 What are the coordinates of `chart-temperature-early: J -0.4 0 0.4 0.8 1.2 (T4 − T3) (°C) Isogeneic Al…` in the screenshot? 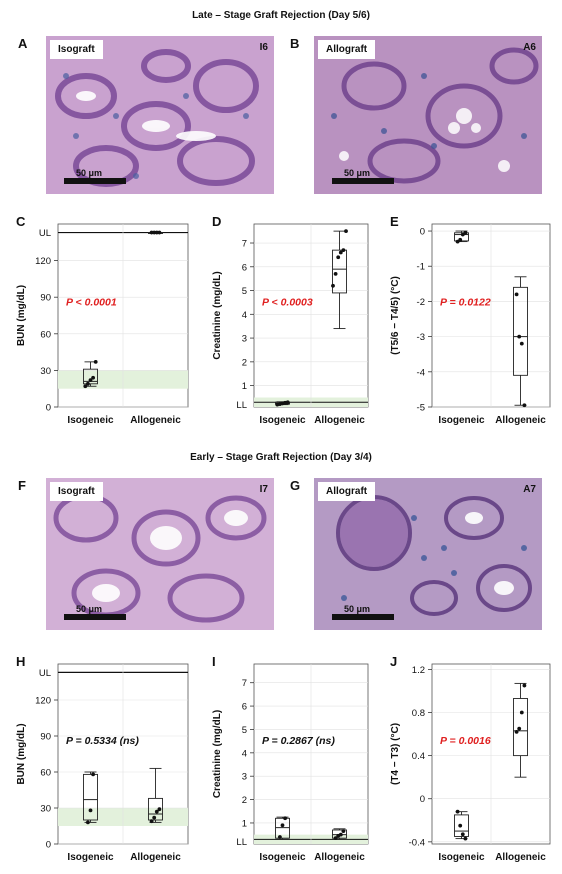 It's located at (470, 758).